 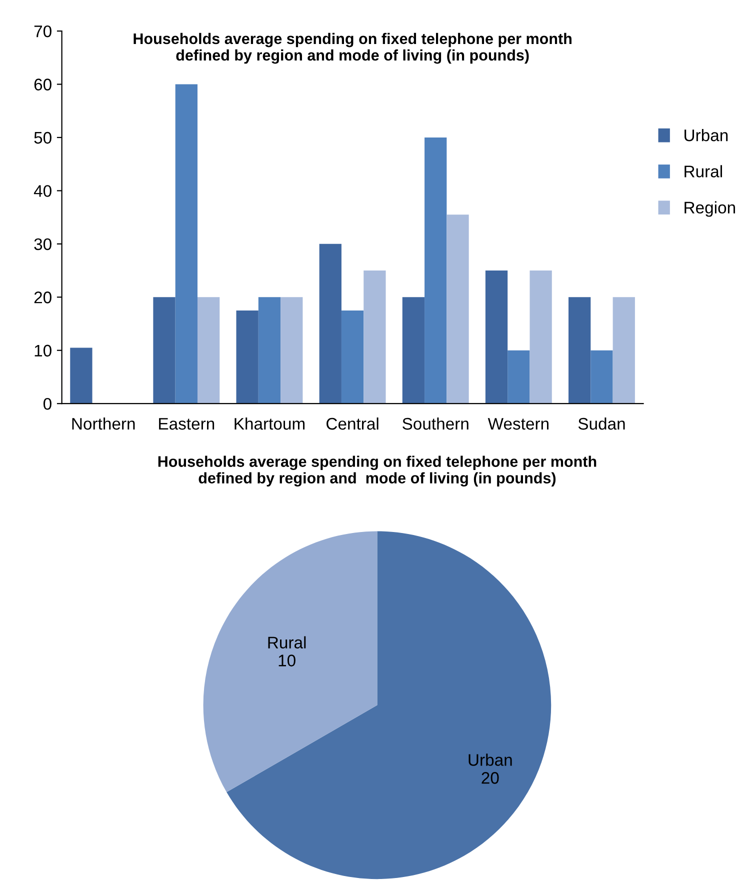 What do you see at coordinates (269, 423) in the screenshot?
I see `x-tick-label: Khartoum` at bounding box center [269, 423].